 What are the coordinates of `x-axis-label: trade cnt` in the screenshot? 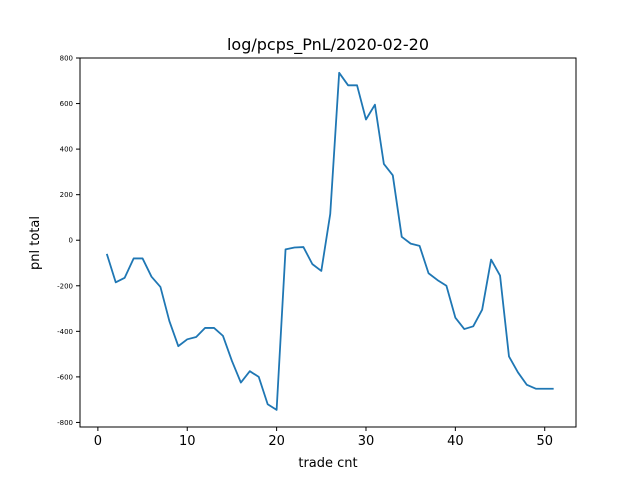 It's located at (327, 463).